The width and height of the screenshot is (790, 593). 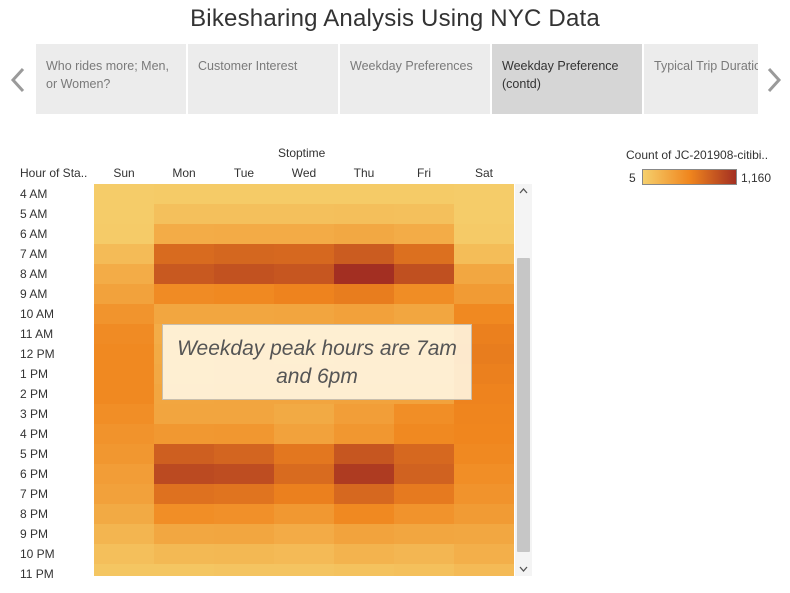 I want to click on scroll-down-button, so click(x=523, y=569).